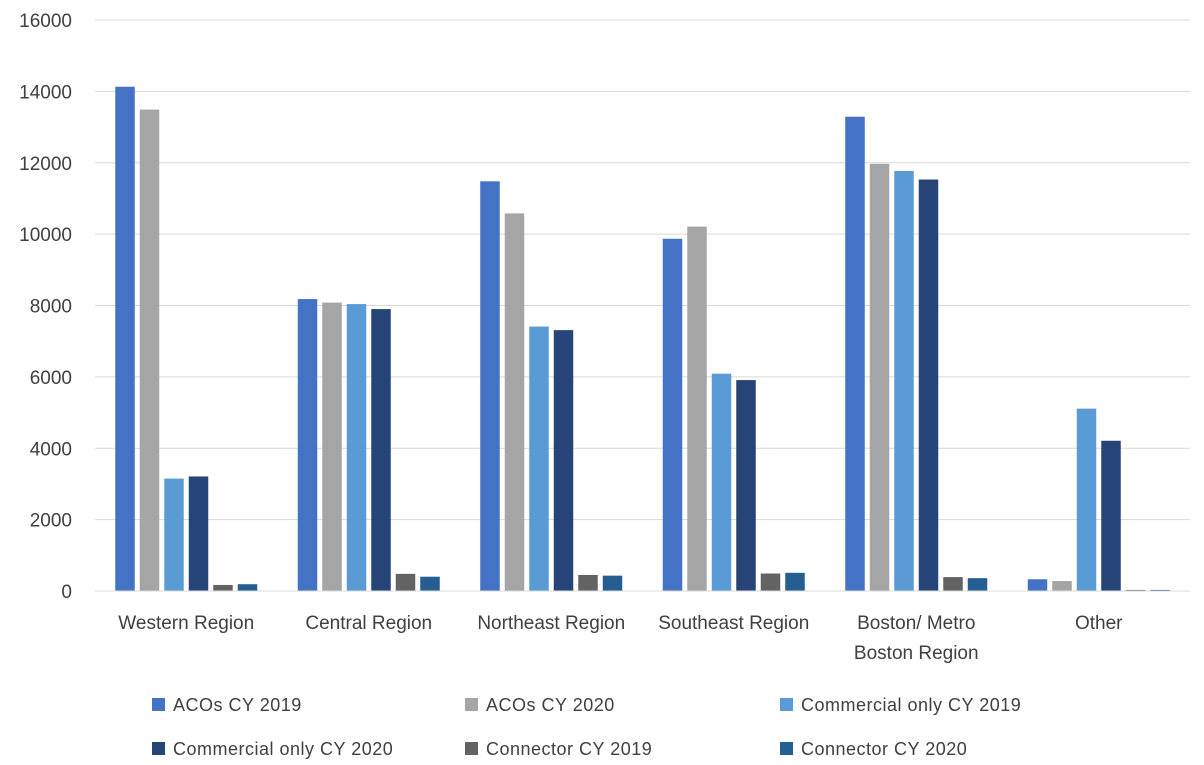 This screenshot has height=765, width=1204. I want to click on x-tick-label-2: Northeast Region, so click(551, 623).